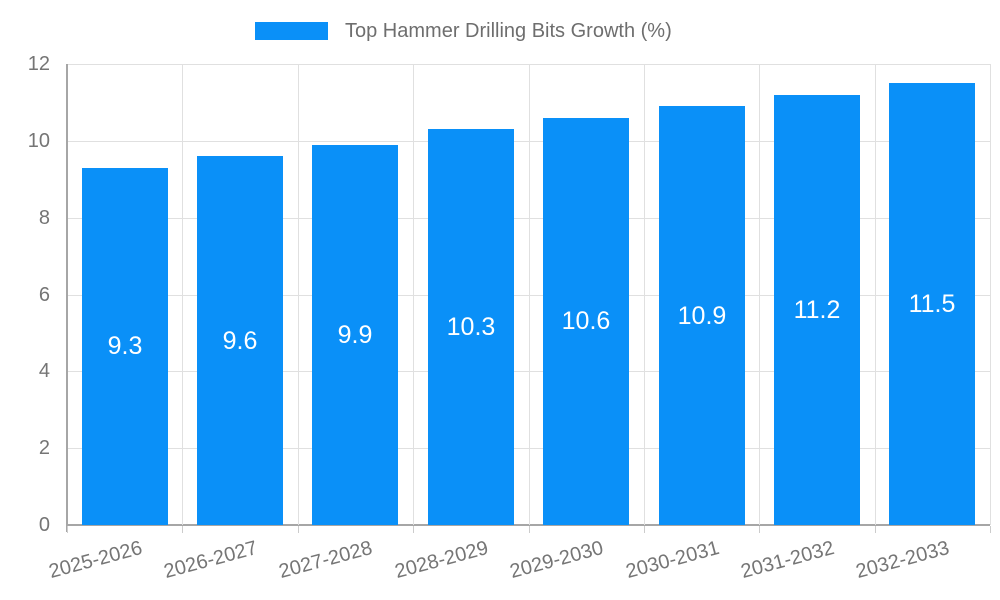 The image size is (1000, 600). I want to click on legend-swatch, so click(291, 31).